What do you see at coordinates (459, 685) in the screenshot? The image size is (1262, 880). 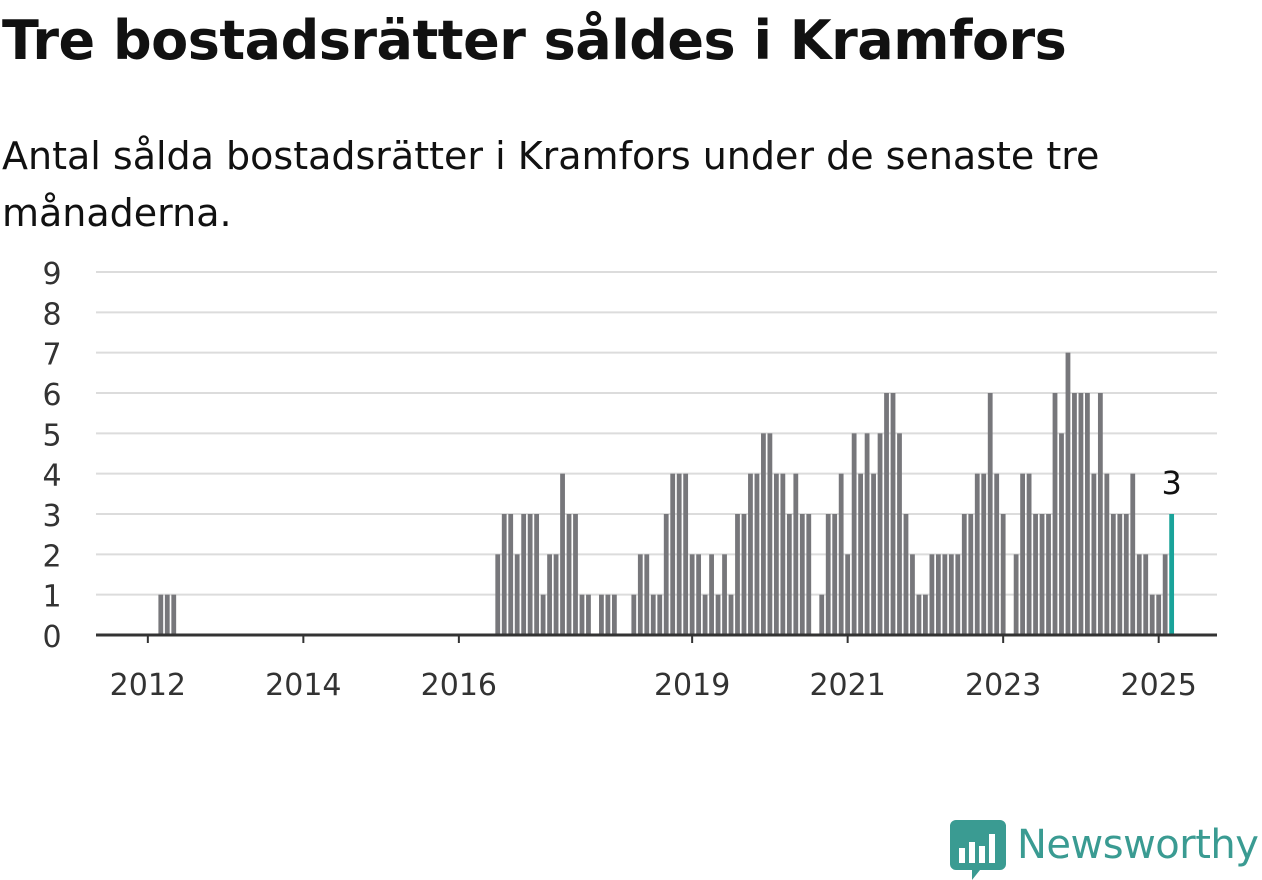 I see `x-tick-label: 2016` at bounding box center [459, 685].